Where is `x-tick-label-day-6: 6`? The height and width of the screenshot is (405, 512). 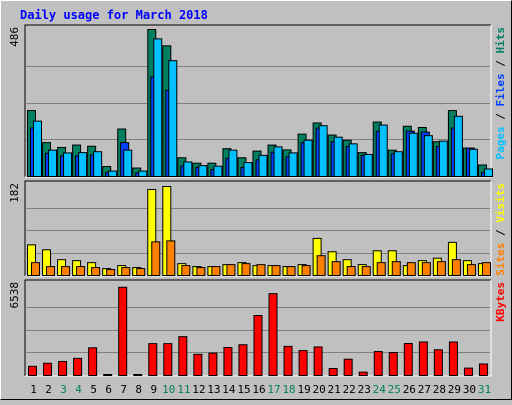
x-tick-label-day-6: 6 is located at coordinates (108, 389).